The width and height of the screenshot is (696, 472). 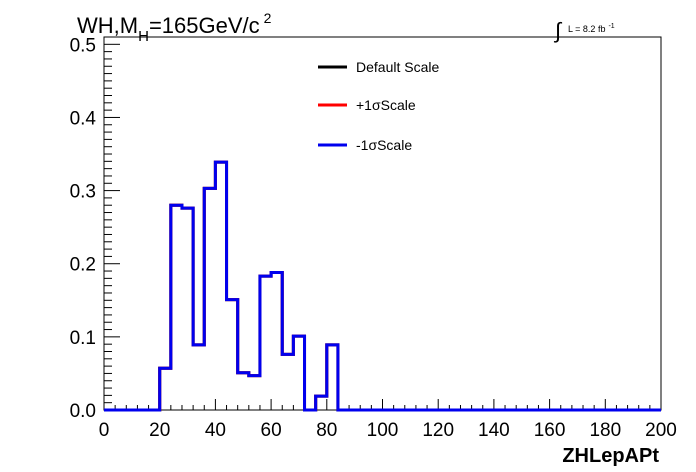 I want to click on luminosity-superscript: -1, so click(x=611, y=26).